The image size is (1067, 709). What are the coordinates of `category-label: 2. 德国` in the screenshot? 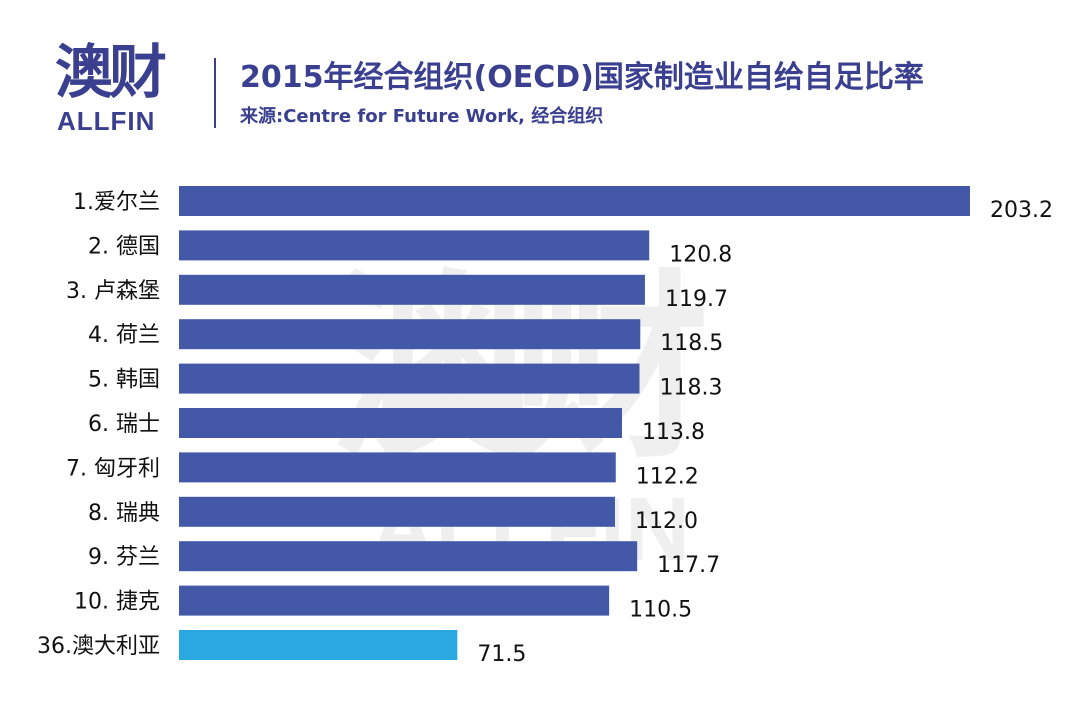 It's located at (124, 246).